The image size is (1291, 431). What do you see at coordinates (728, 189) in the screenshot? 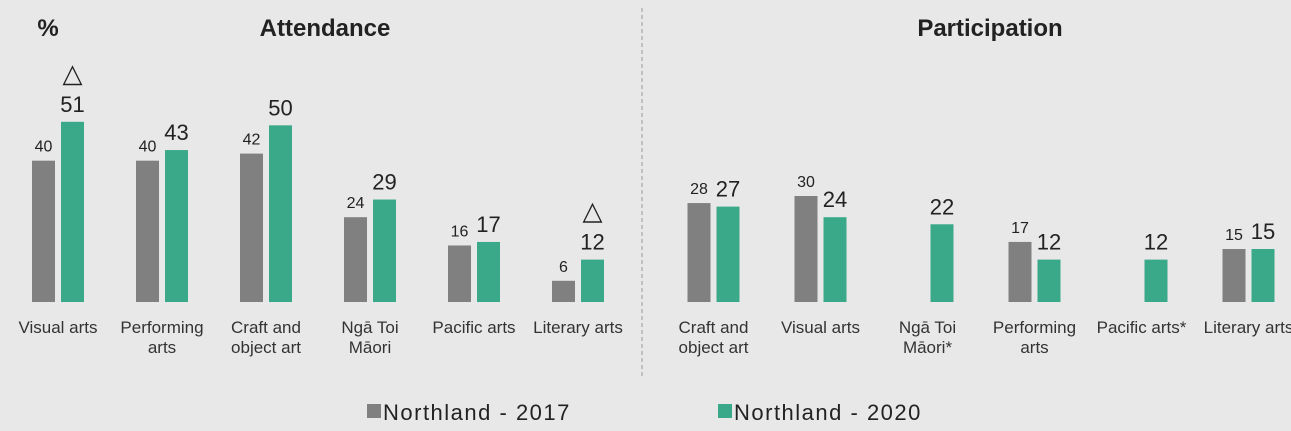
I see `value-label: 27` at bounding box center [728, 189].